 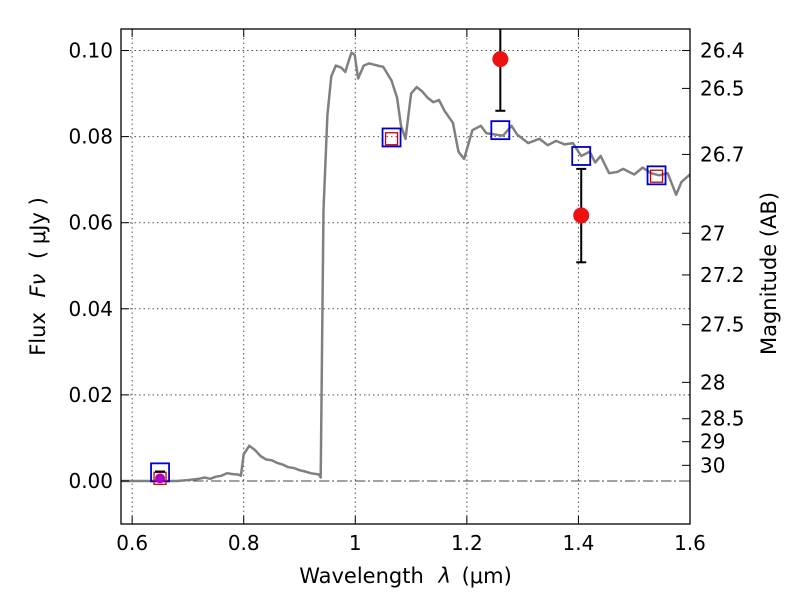 What do you see at coordinates (90, 223) in the screenshot?
I see `y-tick-label: 0.06` at bounding box center [90, 223].